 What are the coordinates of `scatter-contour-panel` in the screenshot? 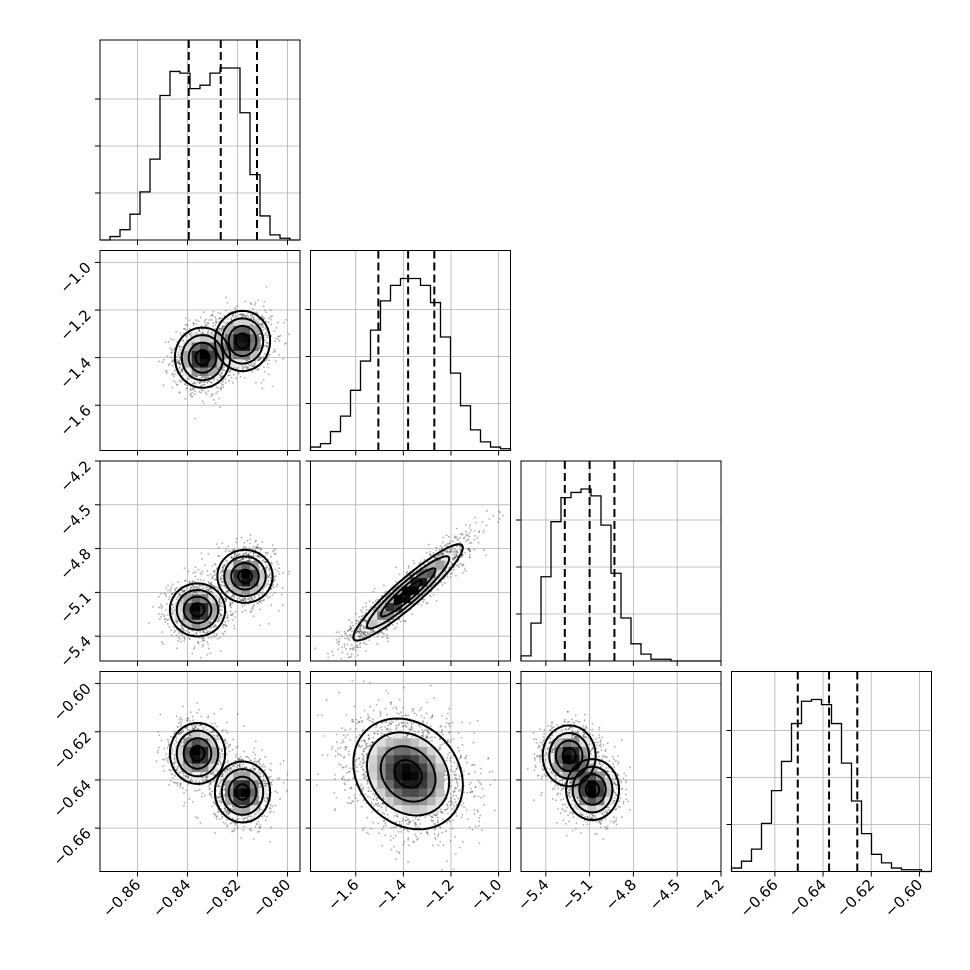 It's located at (408, 563).